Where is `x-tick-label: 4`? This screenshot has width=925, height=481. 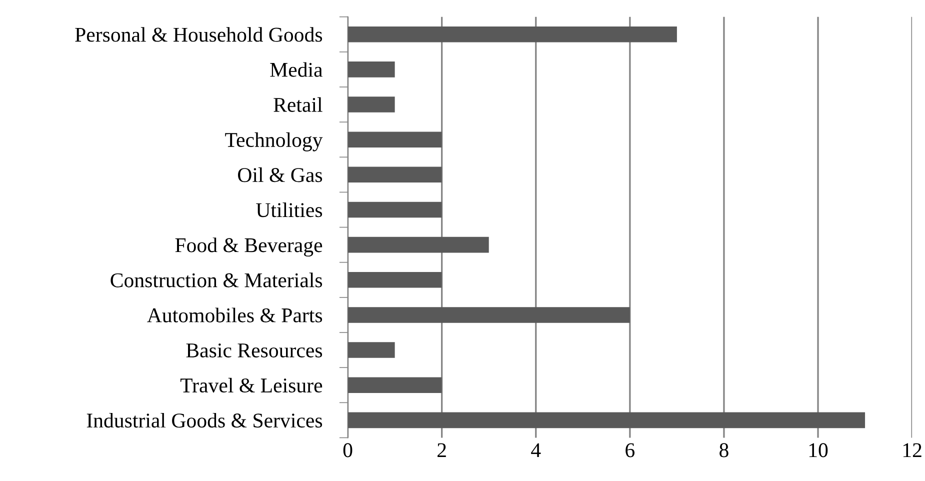 x-tick-label: 4 is located at coordinates (536, 450).